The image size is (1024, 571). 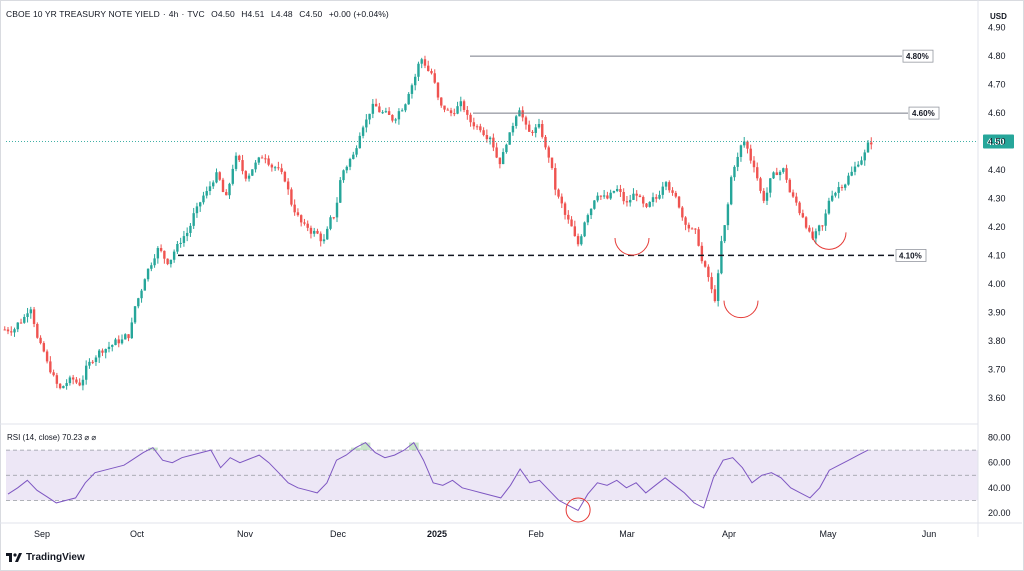 What do you see at coordinates (997, 198) in the screenshot?
I see `price-tick-label: 4.30` at bounding box center [997, 198].